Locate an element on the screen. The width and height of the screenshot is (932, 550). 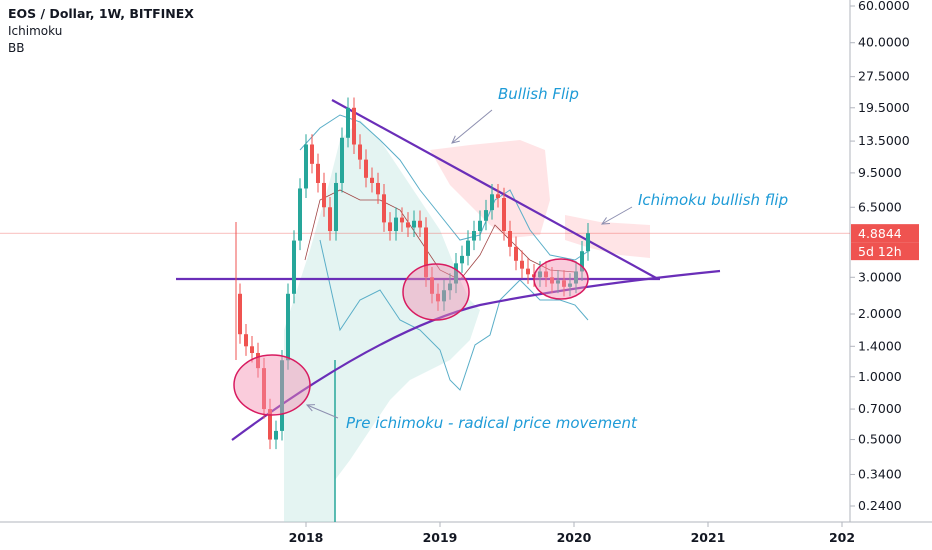
time-tick-label: 2020 is located at coordinates (574, 537).